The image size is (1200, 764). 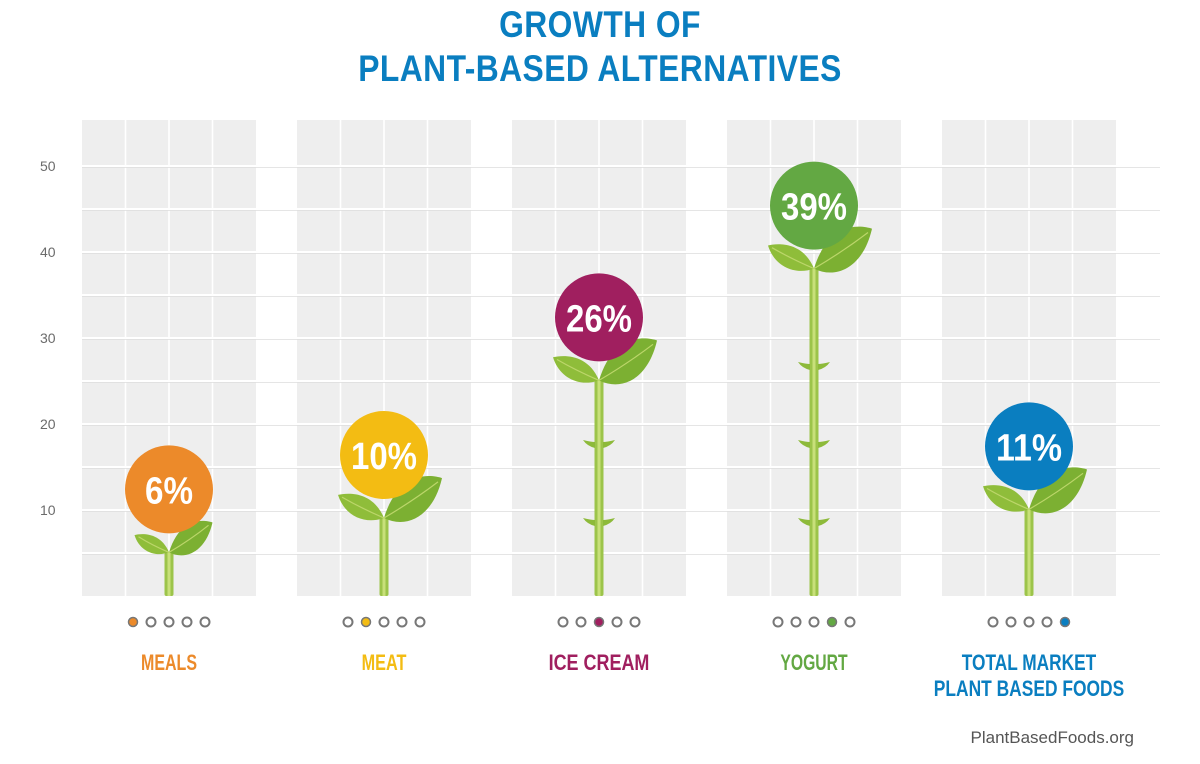 What do you see at coordinates (384, 662) in the screenshot?
I see `category-label-1: MEAT` at bounding box center [384, 662].